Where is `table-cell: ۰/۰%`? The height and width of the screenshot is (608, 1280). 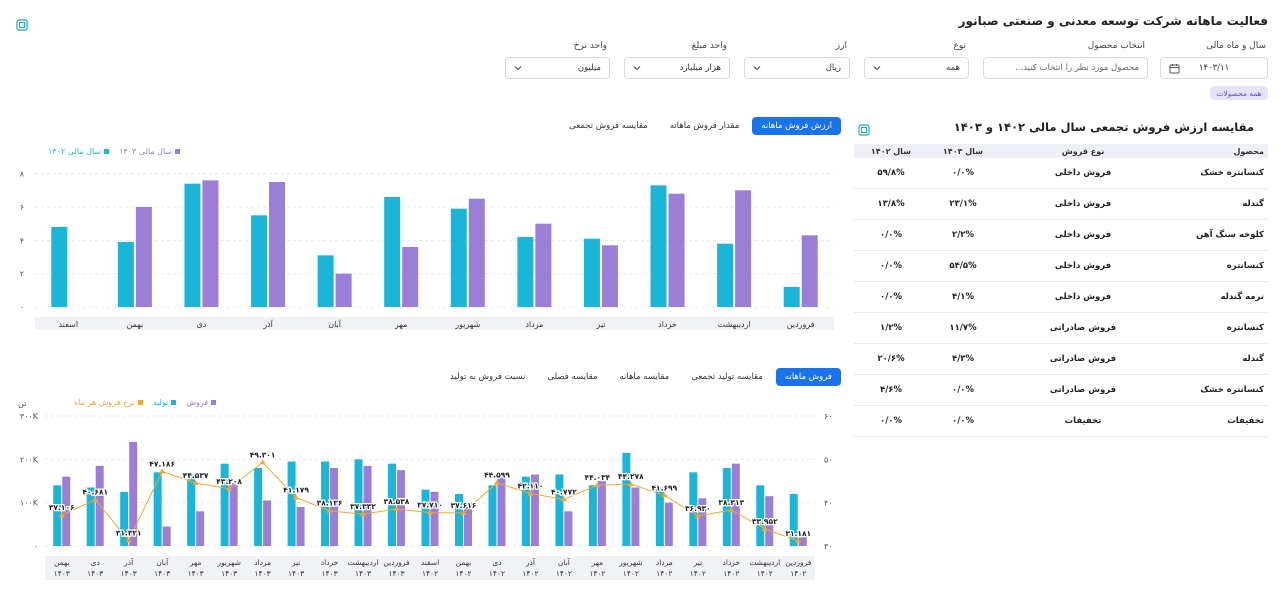
table-cell: ۰/۰% is located at coordinates (963, 173).